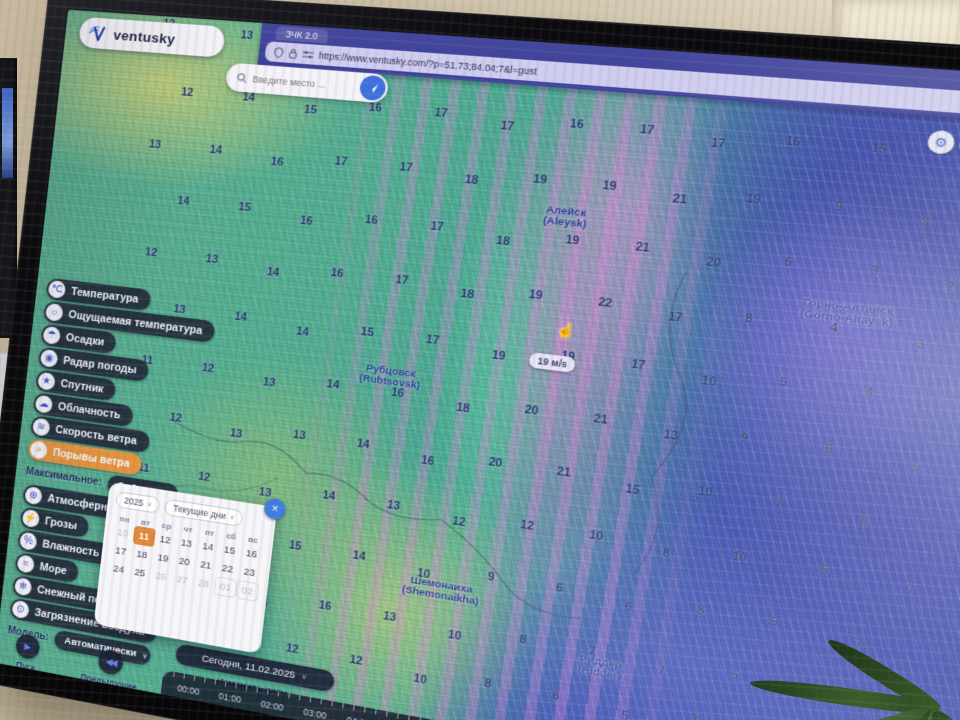 This screenshot has height=720, width=960. Describe the element at coordinates (118, 569) in the screenshot. I see `calendar-day: 24` at that location.